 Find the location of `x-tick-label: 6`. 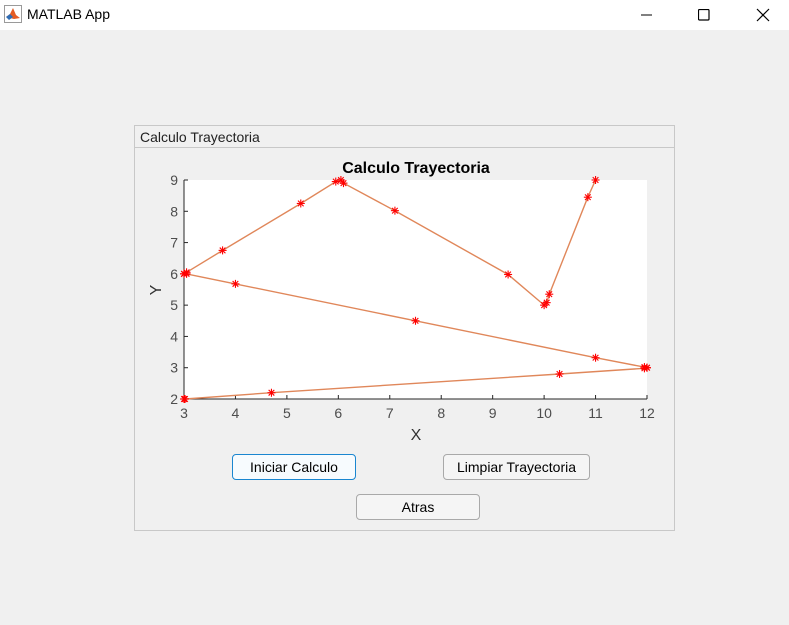

x-tick-label: 6 is located at coordinates (338, 413).